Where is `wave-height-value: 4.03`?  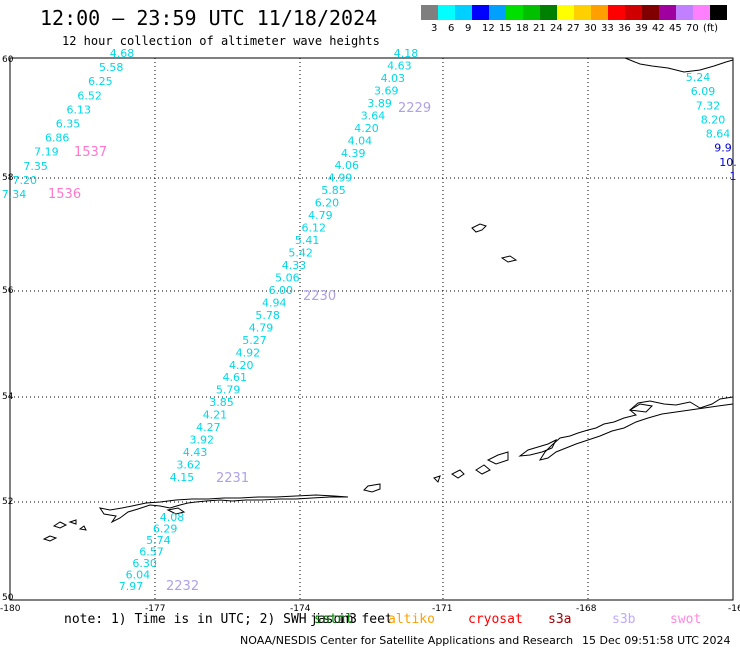 wave-height-value: 4.03 is located at coordinates (393, 78).